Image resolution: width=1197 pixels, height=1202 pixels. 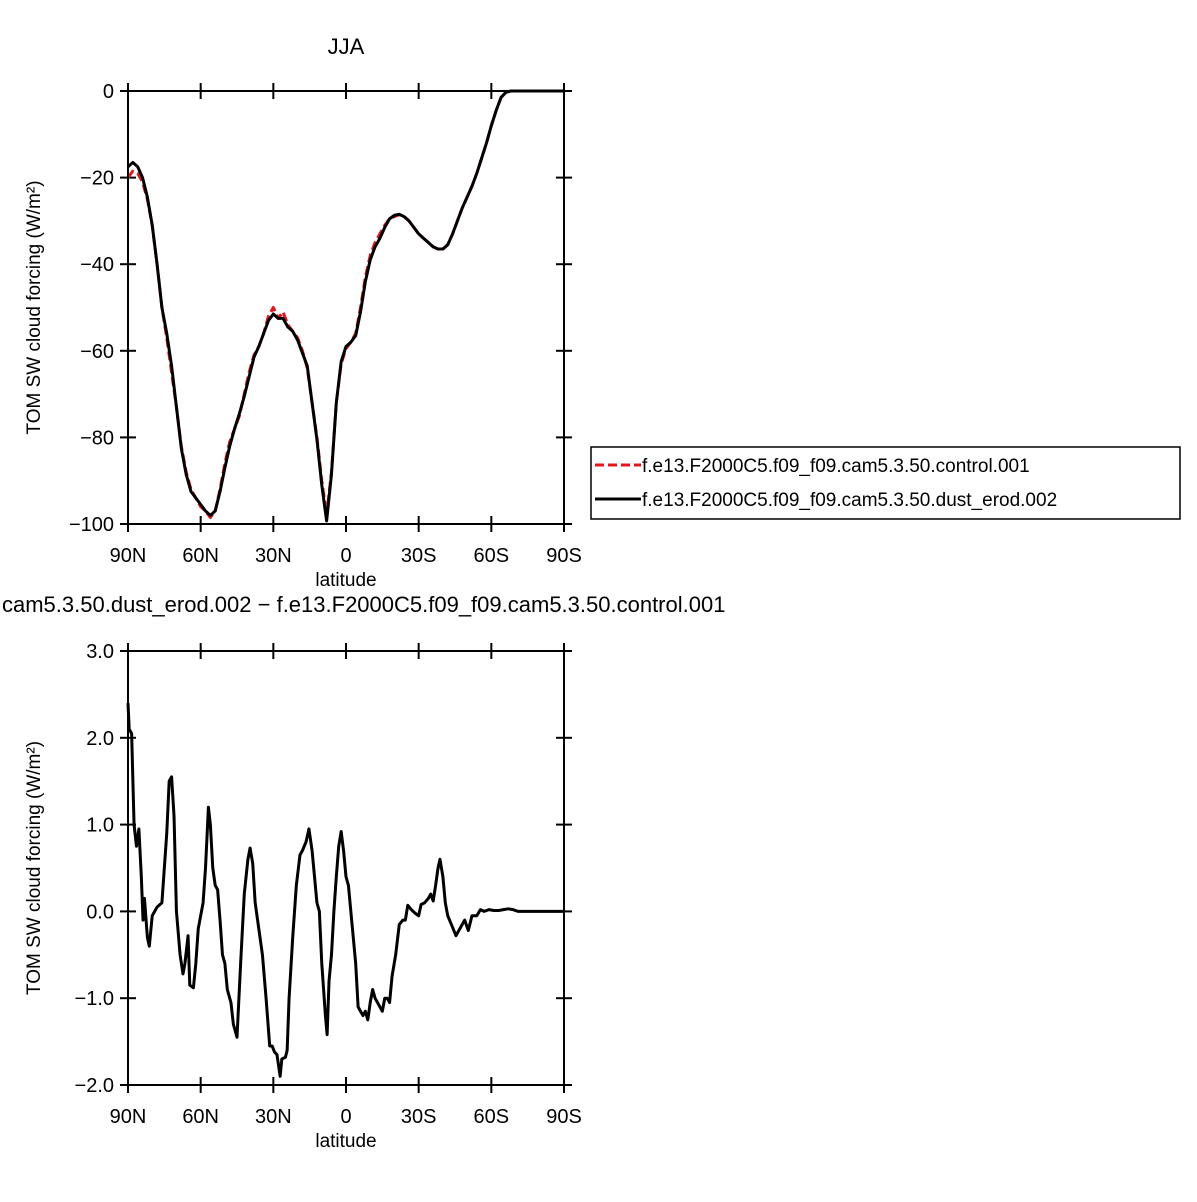 What do you see at coordinates (94, 1086) in the screenshot?
I see `y-tick-label: −2.0` at bounding box center [94, 1086].